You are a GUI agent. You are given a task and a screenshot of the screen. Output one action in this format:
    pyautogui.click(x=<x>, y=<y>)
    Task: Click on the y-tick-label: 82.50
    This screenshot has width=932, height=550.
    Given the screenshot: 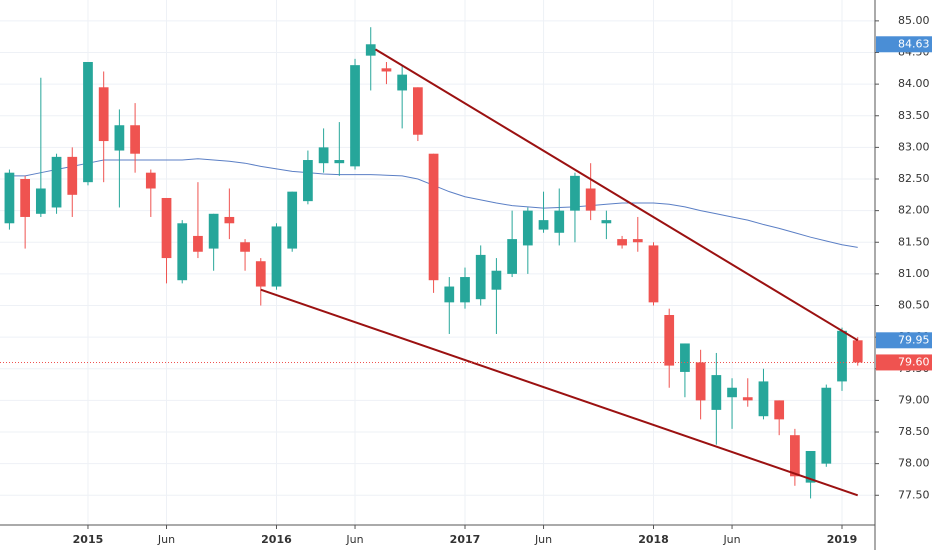 What is the action you would take?
    pyautogui.click(x=914, y=178)
    